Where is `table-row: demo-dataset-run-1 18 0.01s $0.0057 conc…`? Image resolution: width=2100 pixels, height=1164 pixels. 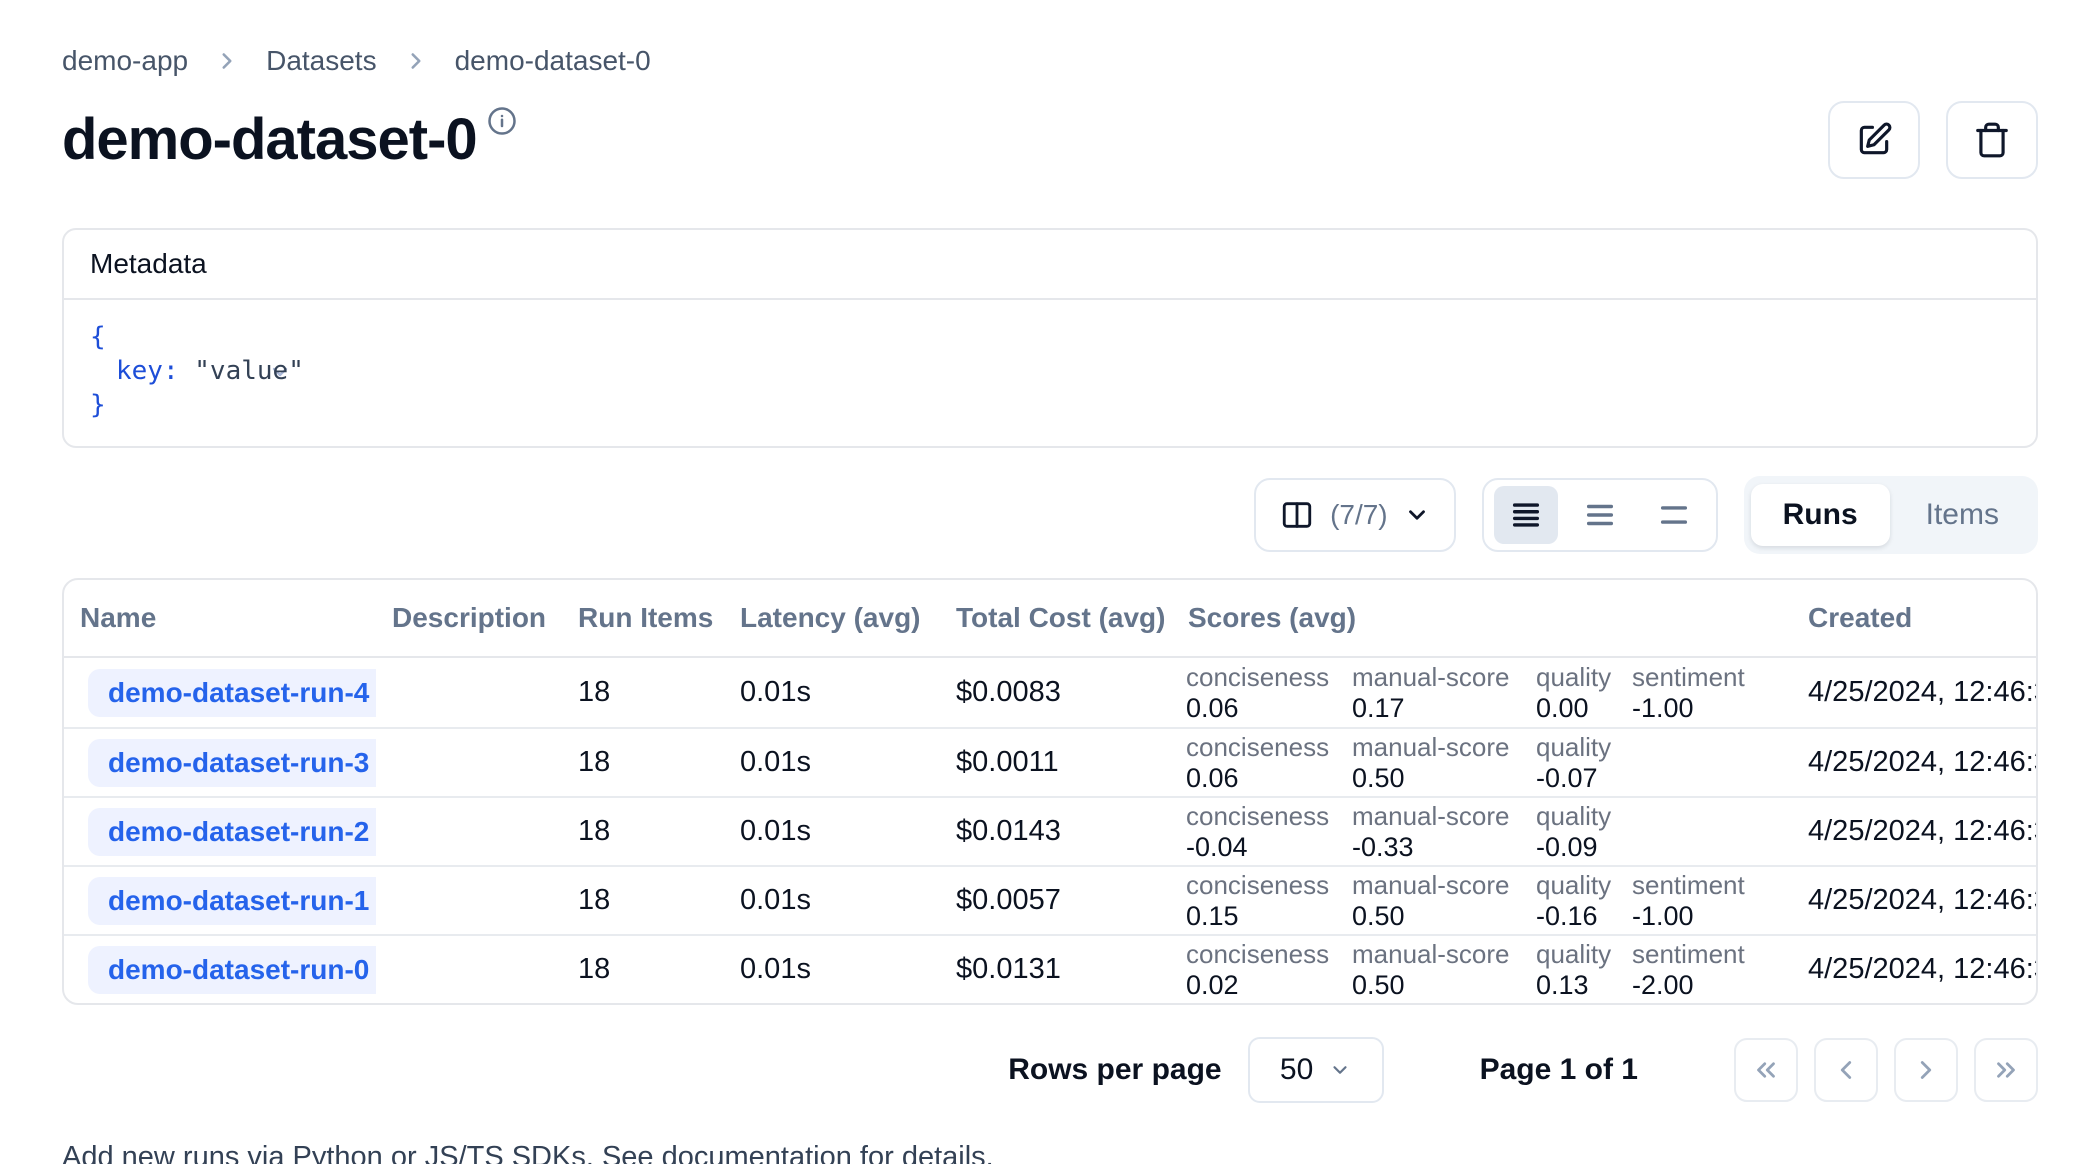 table-row: demo-dataset-run-1 18 0.01s $0.0057 conc… is located at coordinates (1050, 899).